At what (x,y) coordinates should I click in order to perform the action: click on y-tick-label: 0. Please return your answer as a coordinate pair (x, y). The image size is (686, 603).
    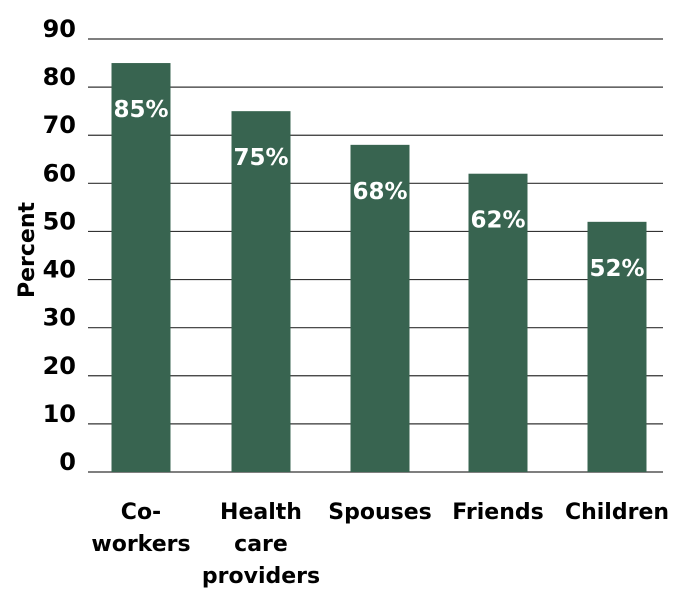
    Looking at the image, I should click on (67, 462).